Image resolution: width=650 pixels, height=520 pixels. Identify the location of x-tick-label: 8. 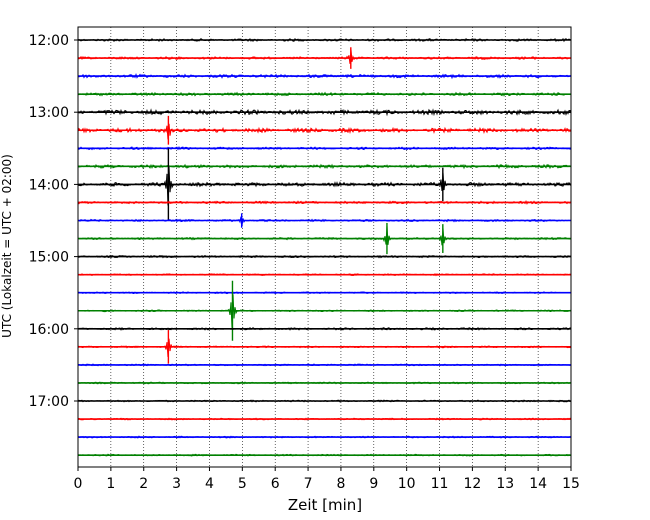
(340, 484).